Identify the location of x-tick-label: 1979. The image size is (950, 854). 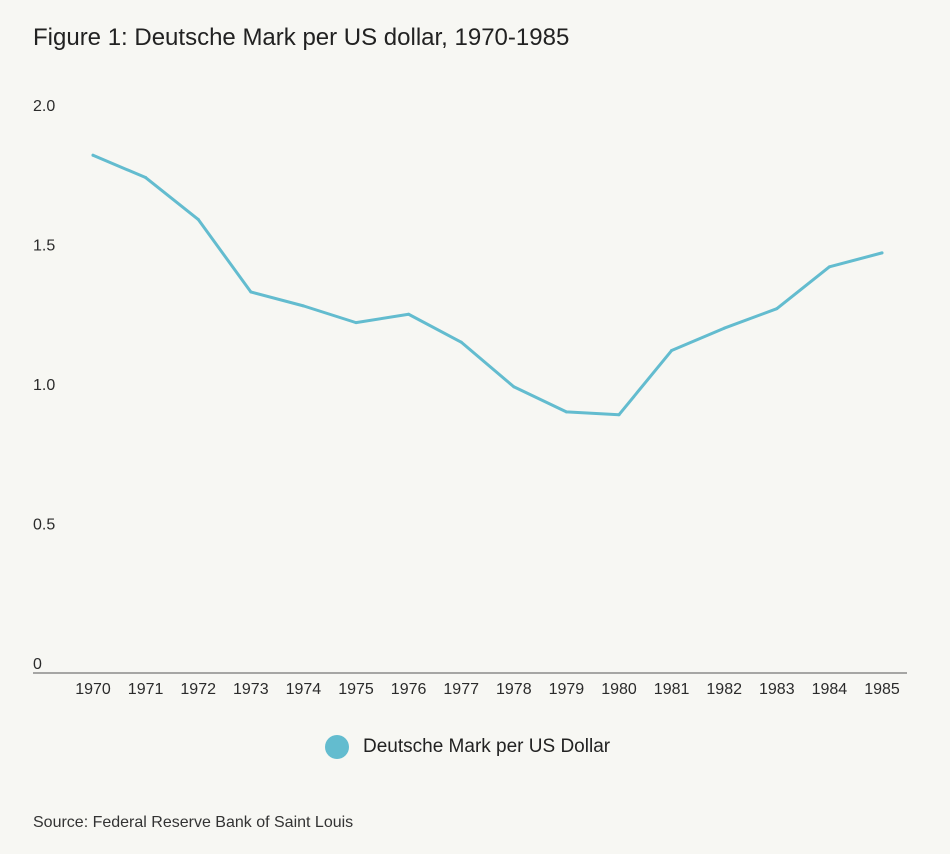
(567, 689).